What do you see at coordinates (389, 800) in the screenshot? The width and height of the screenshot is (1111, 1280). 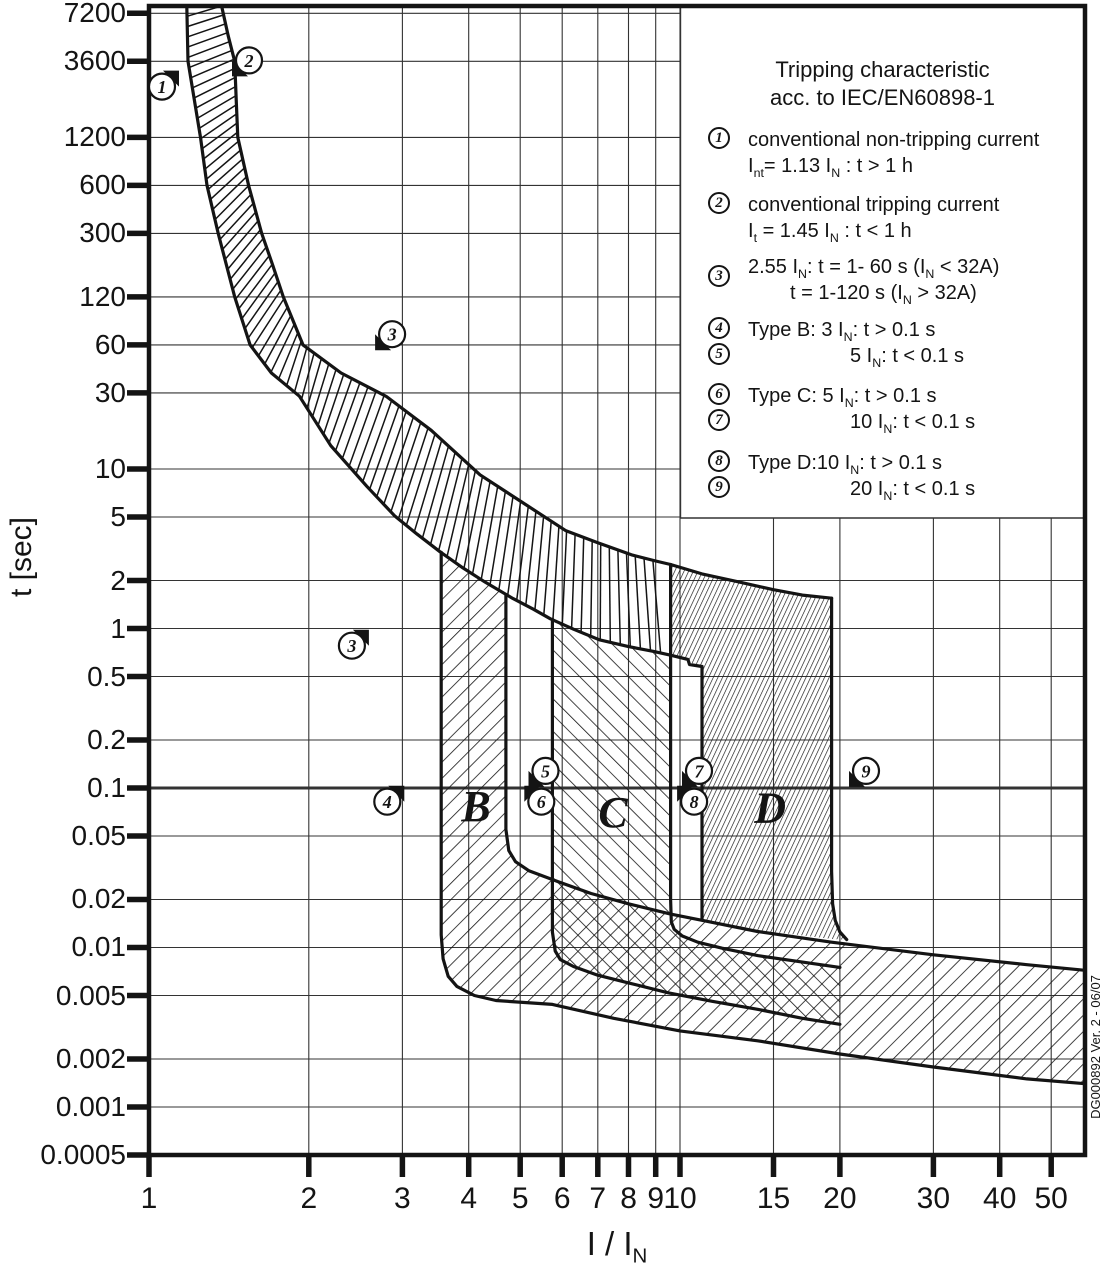 I see `marker-4: 4` at bounding box center [389, 800].